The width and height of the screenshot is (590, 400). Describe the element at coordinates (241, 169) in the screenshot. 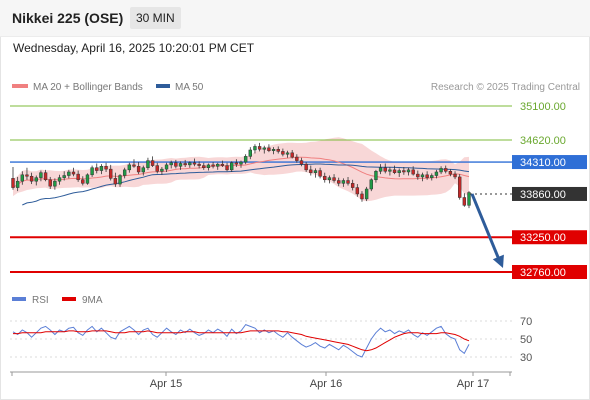

I see `bollinger-bands` at that location.